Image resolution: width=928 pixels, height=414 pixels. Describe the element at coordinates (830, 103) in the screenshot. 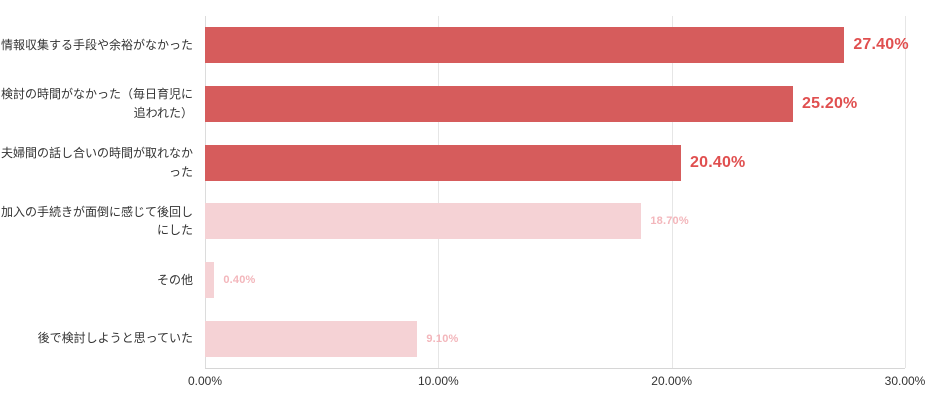

I see `value-label: 25.20%` at that location.